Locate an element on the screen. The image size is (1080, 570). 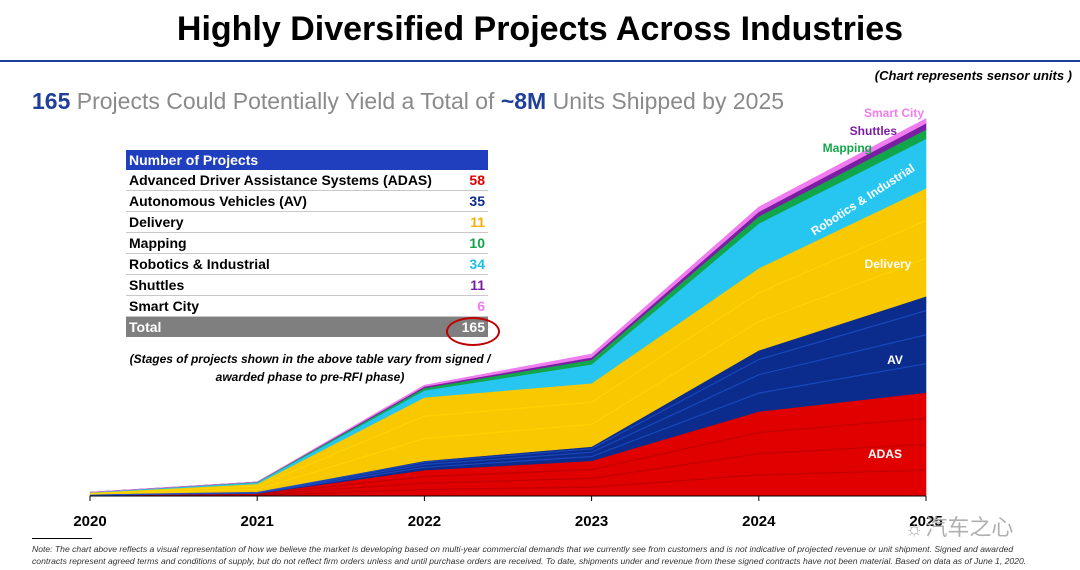
series-label-delivery: Delivery is located at coordinates (888, 264).